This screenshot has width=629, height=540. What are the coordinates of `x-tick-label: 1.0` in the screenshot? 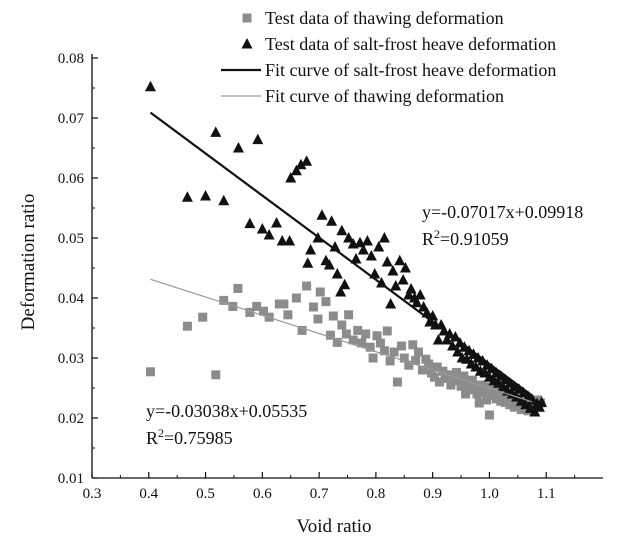 It's located at (489, 494).